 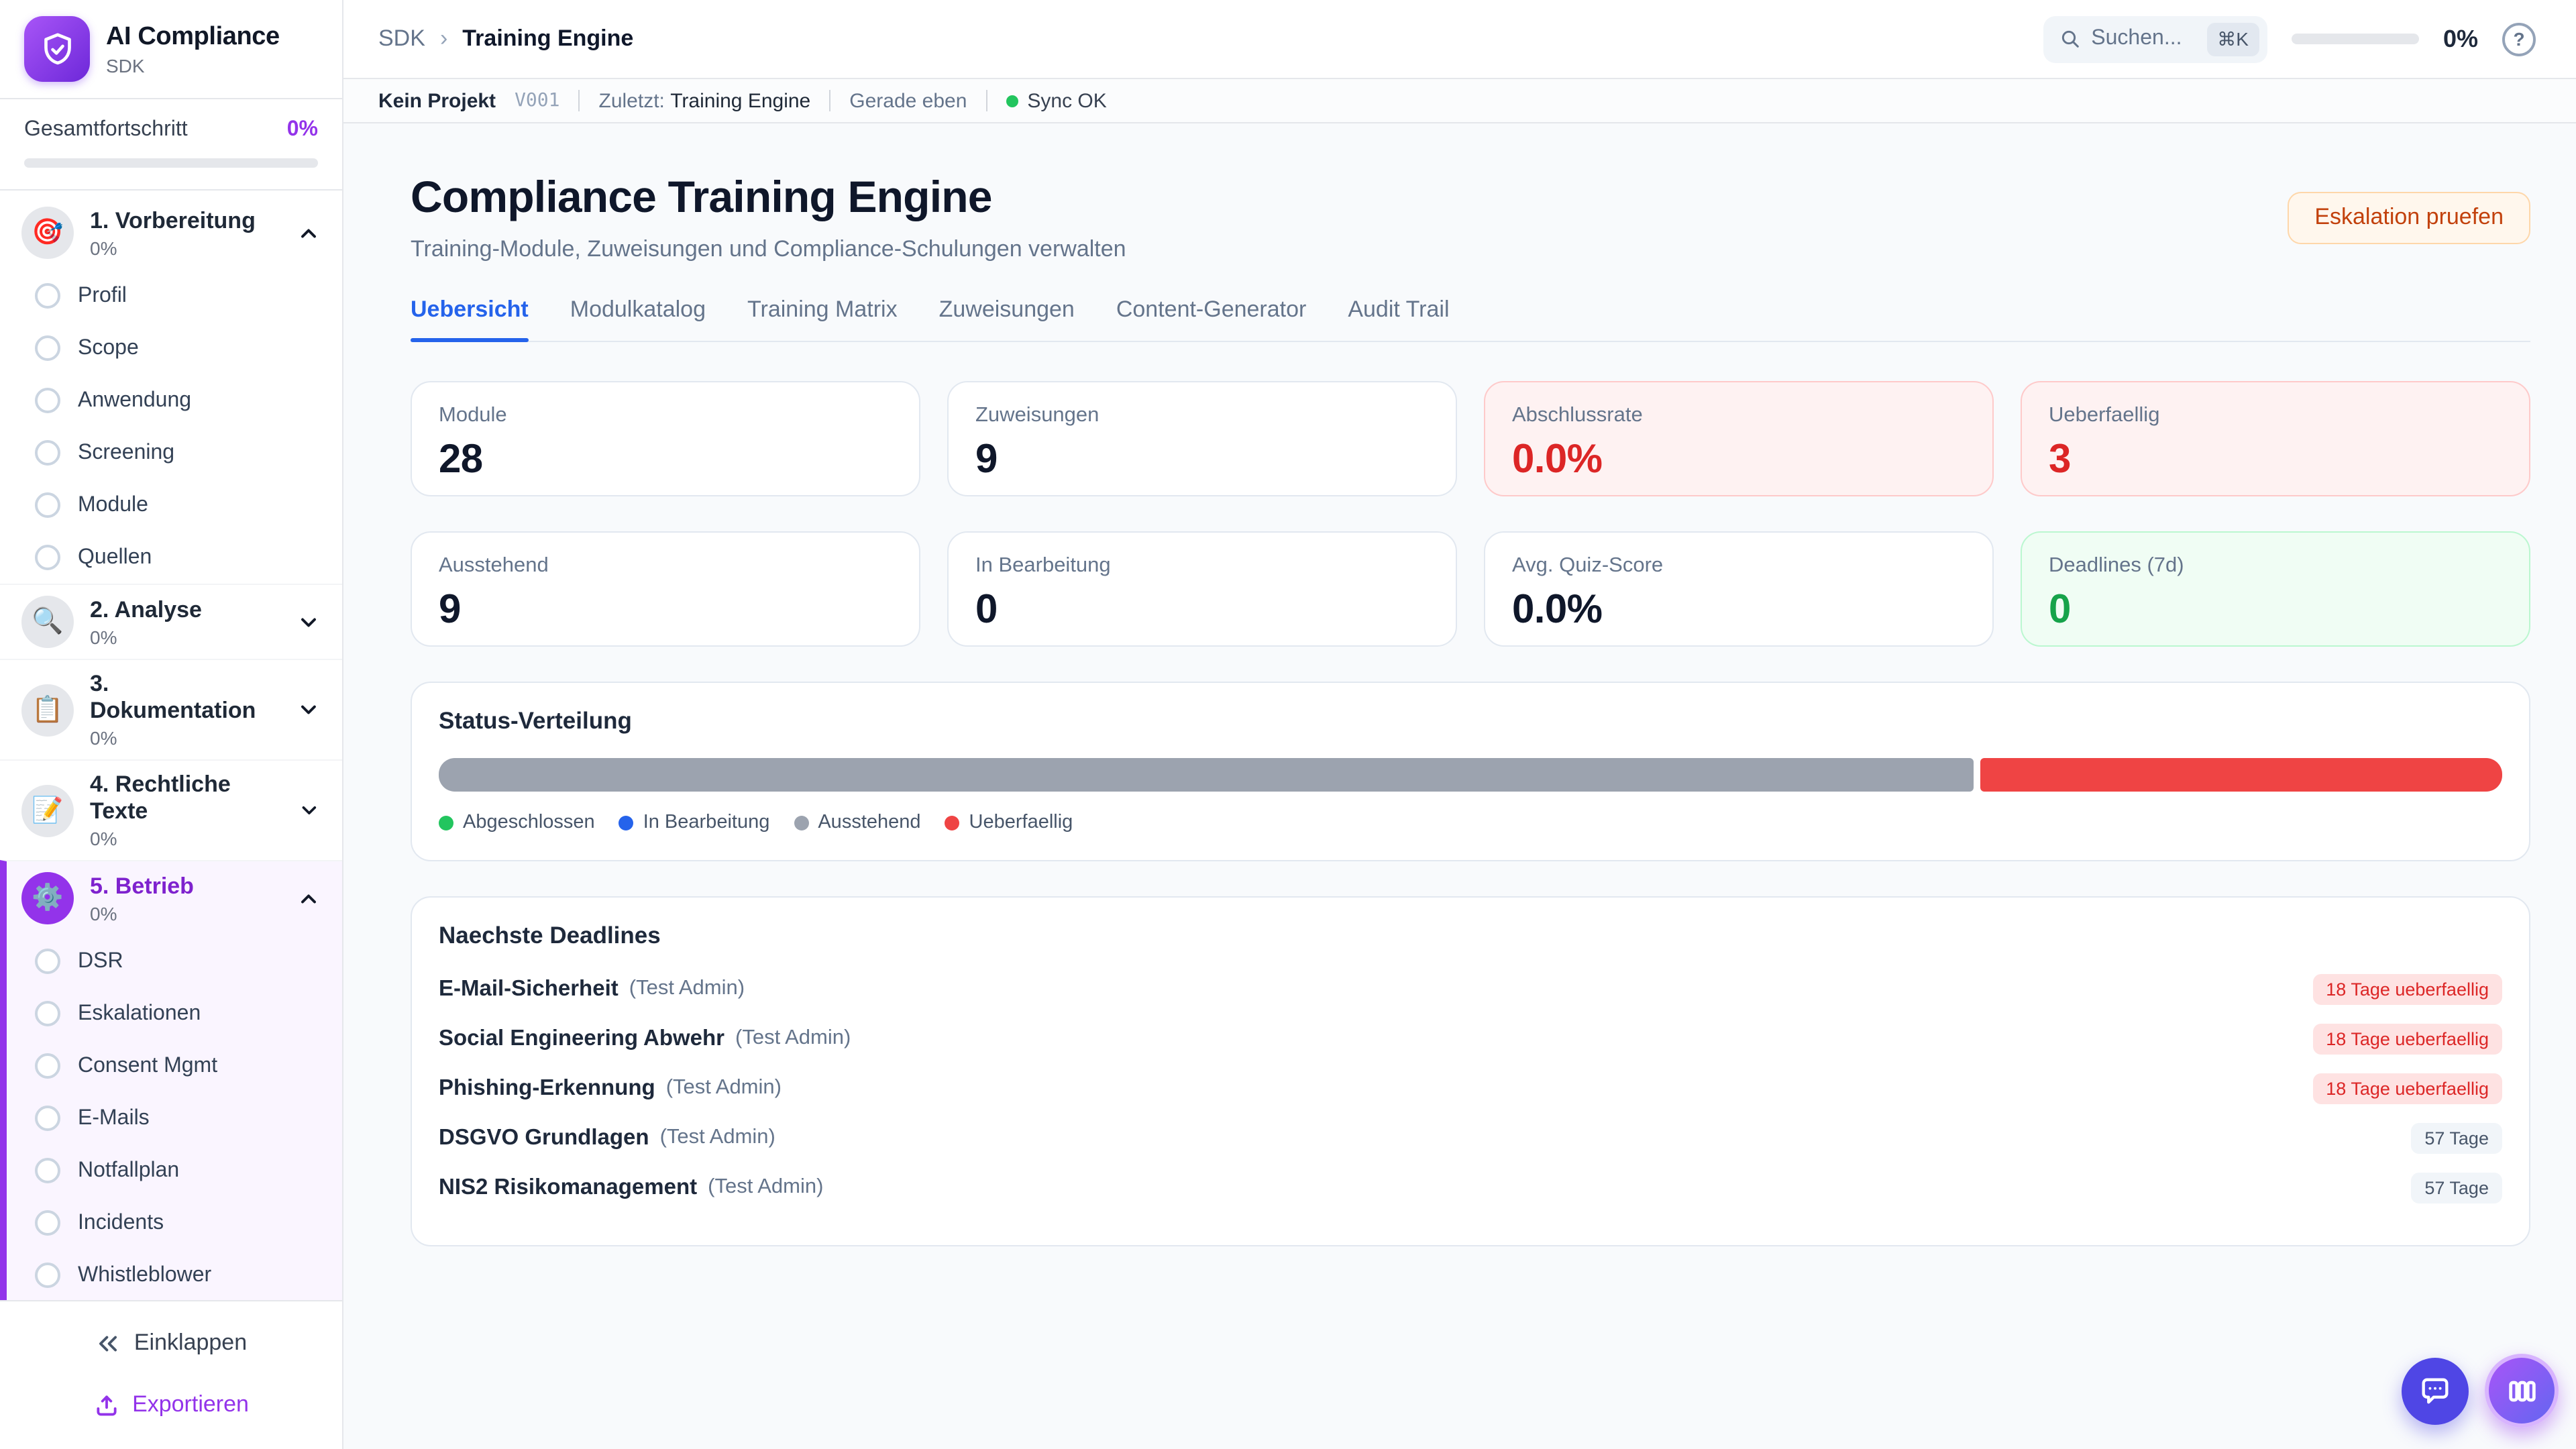 I want to click on columns-fab-button, so click(x=2522, y=1391).